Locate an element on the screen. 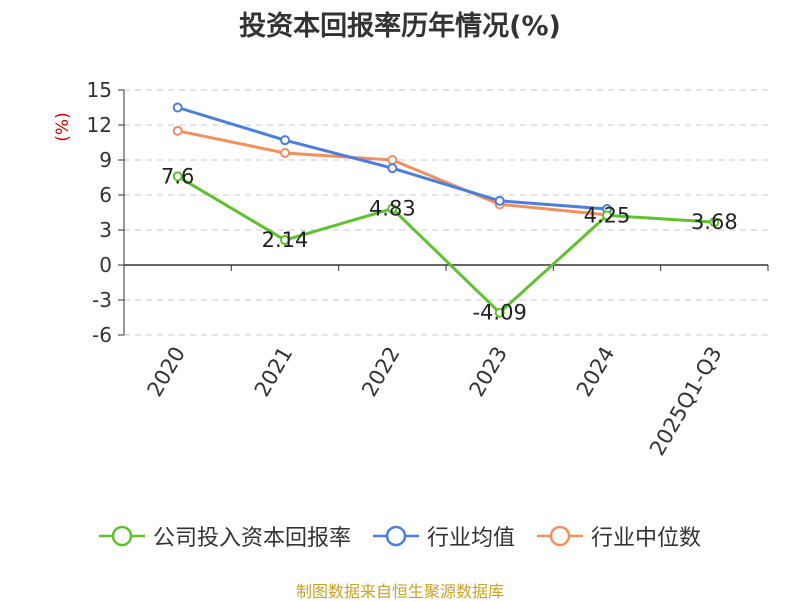 This screenshot has width=800, height=602. x-tick-label: 2025Q1-Q3 is located at coordinates (686, 401).